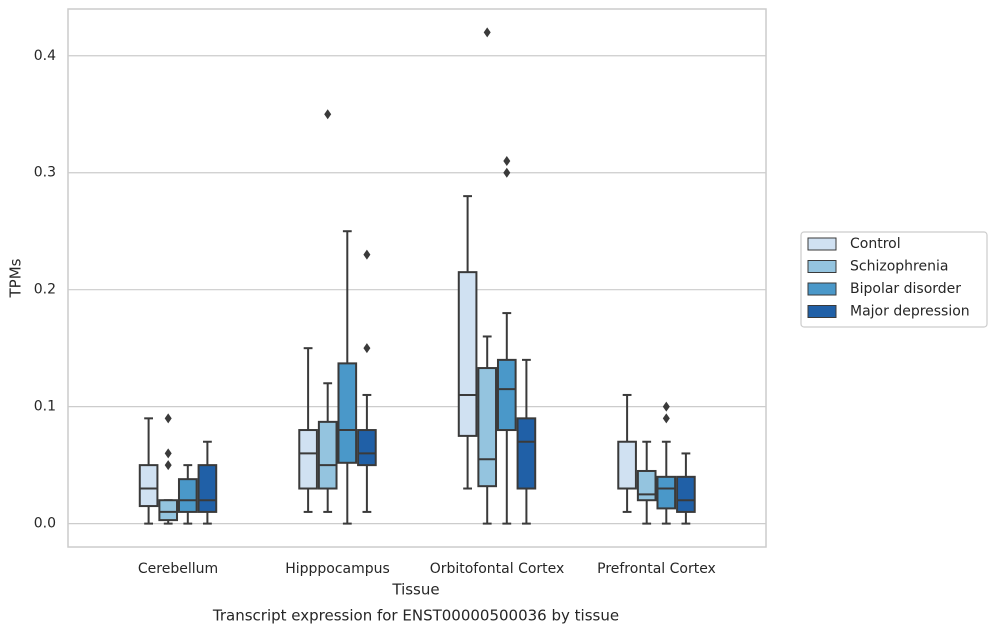  I want to click on legend-label: Bipolar disorder, so click(905, 289).